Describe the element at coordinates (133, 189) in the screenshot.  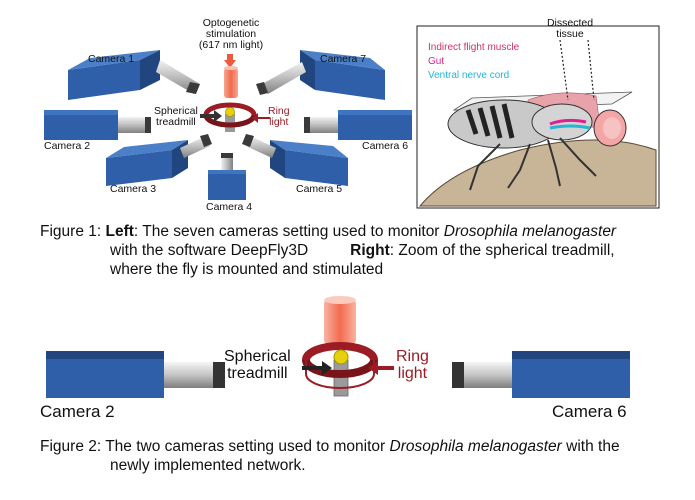
I see `camera-3-label: Camera 3` at that location.